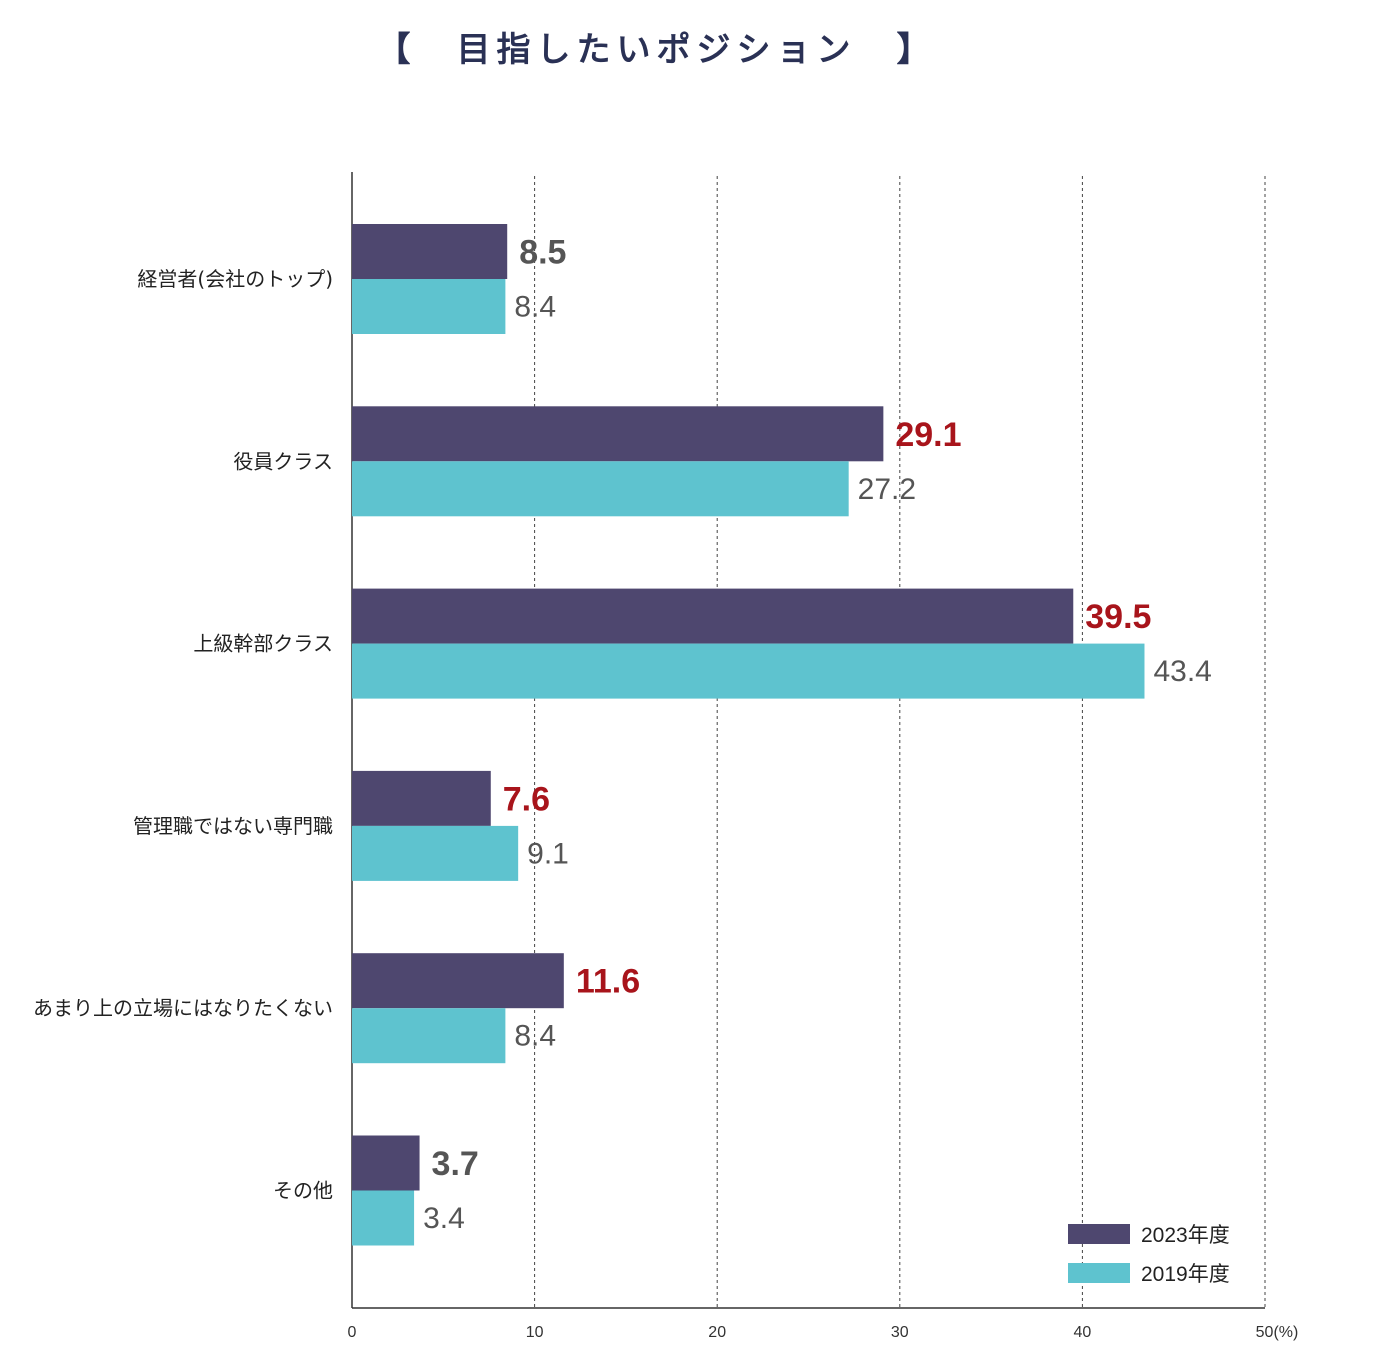 This screenshot has height=1350, width=1393. I want to click on value-label-2023-2: 39.5, so click(1118, 617).